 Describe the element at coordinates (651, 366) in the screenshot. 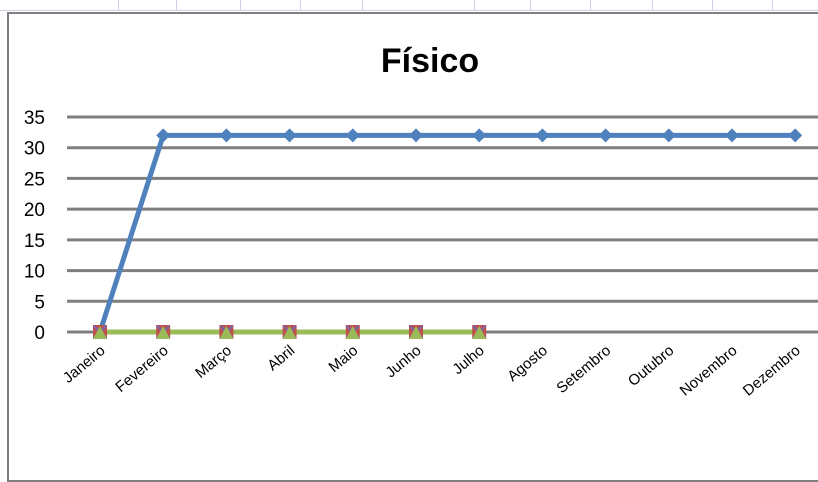

I see `x-tick-label: Outubro` at that location.